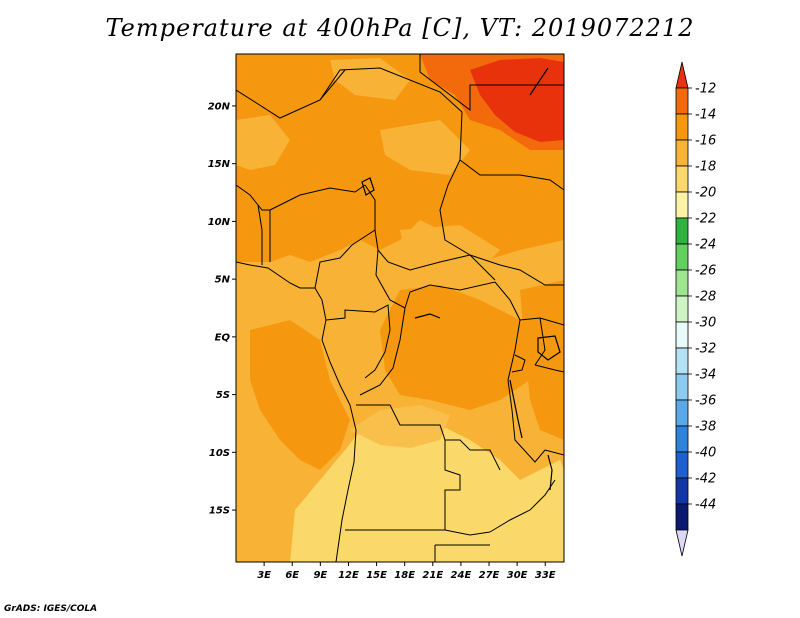  What do you see at coordinates (264, 575) in the screenshot?
I see `lon-tick-label: 3E` at bounding box center [264, 575].